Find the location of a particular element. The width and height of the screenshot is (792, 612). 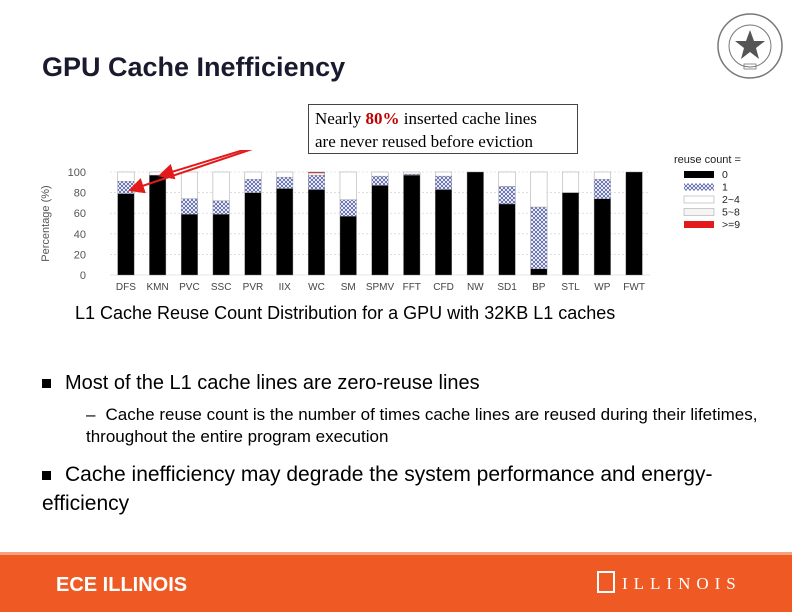

callout-line-1: Nearly 80% inserted cache lines is located at coordinates (443, 118).